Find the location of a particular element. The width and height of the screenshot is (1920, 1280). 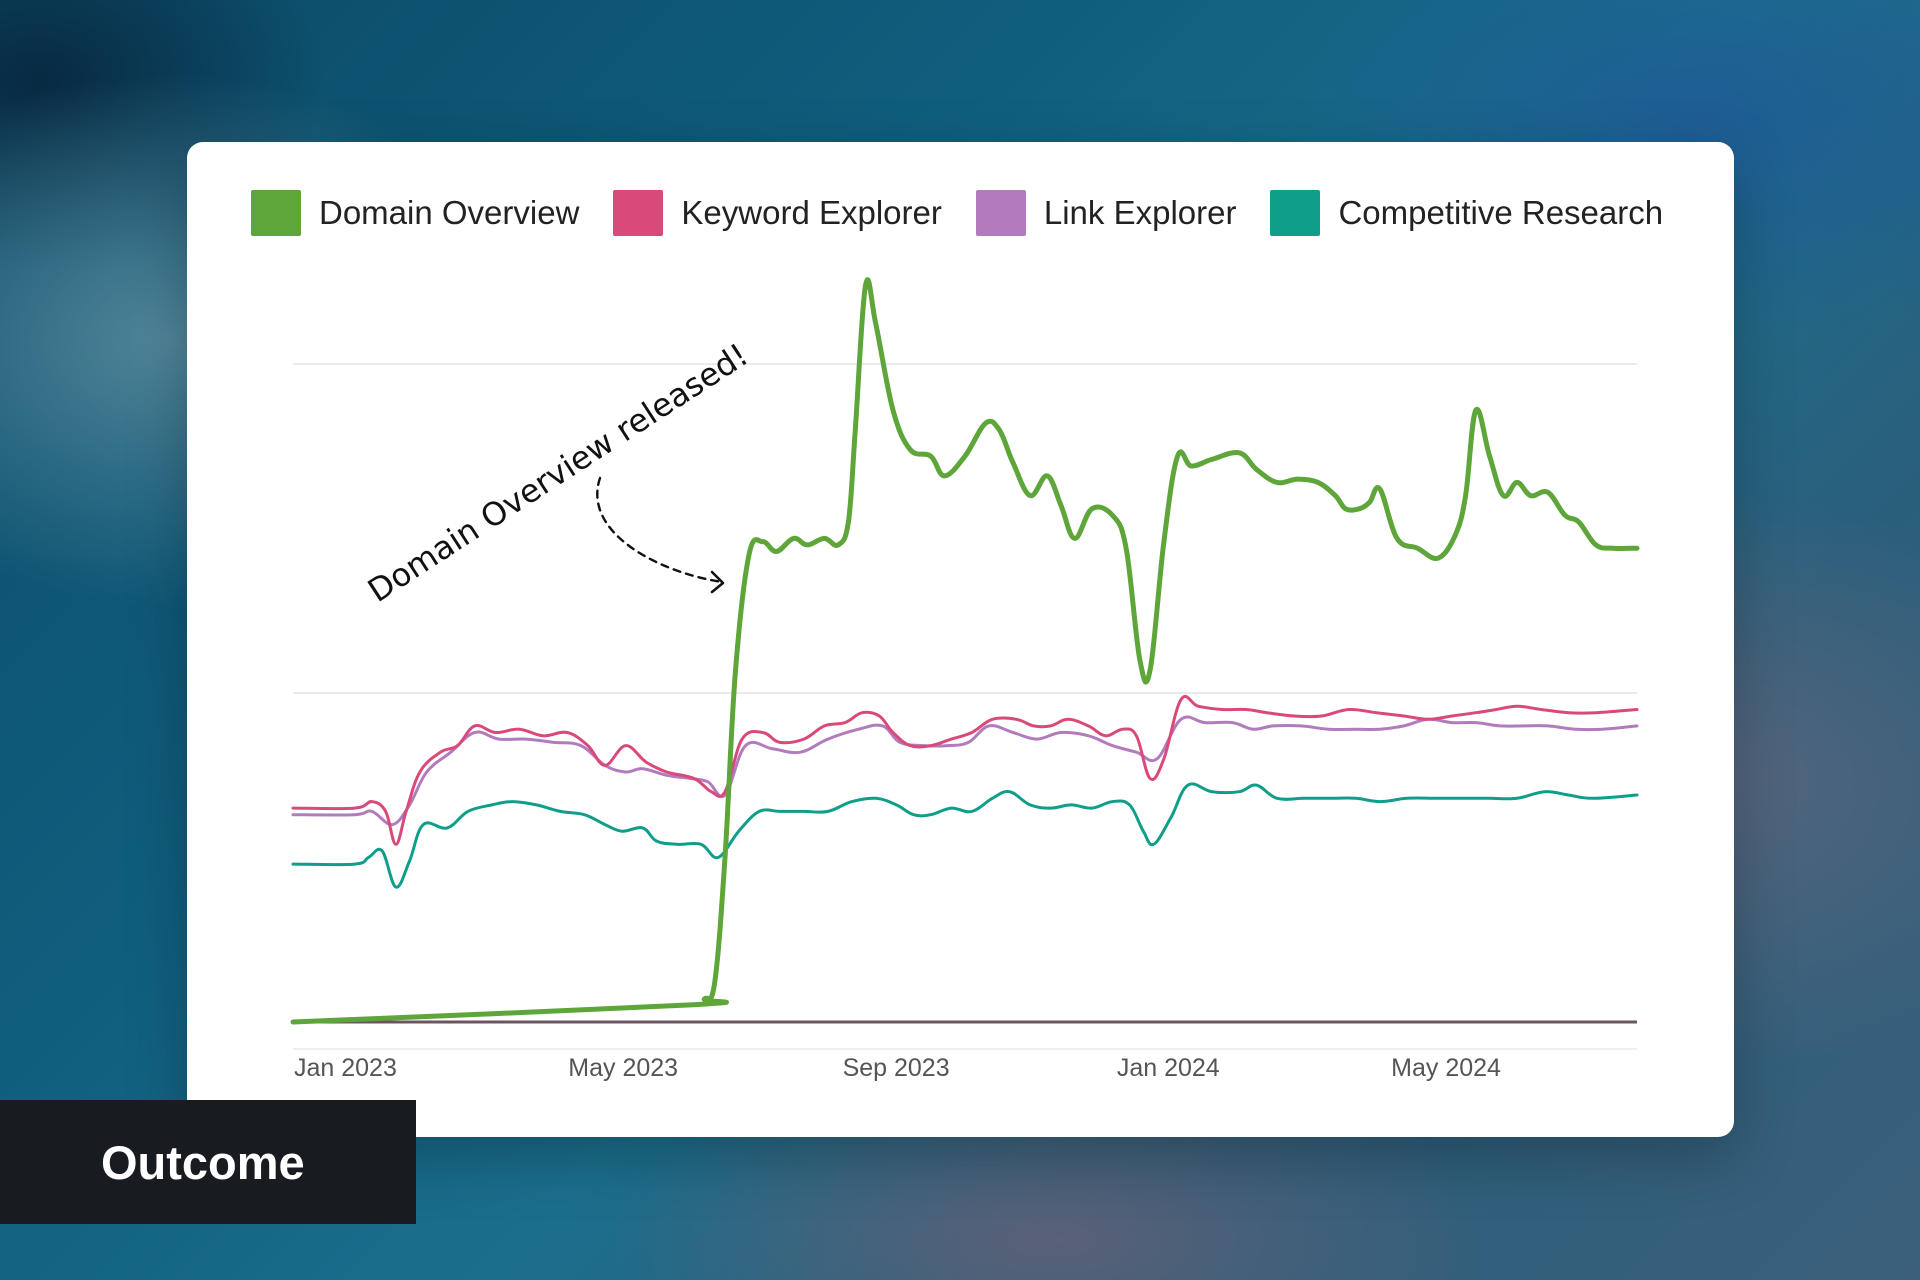

outcome-badge: Outcome is located at coordinates (208, 1162).